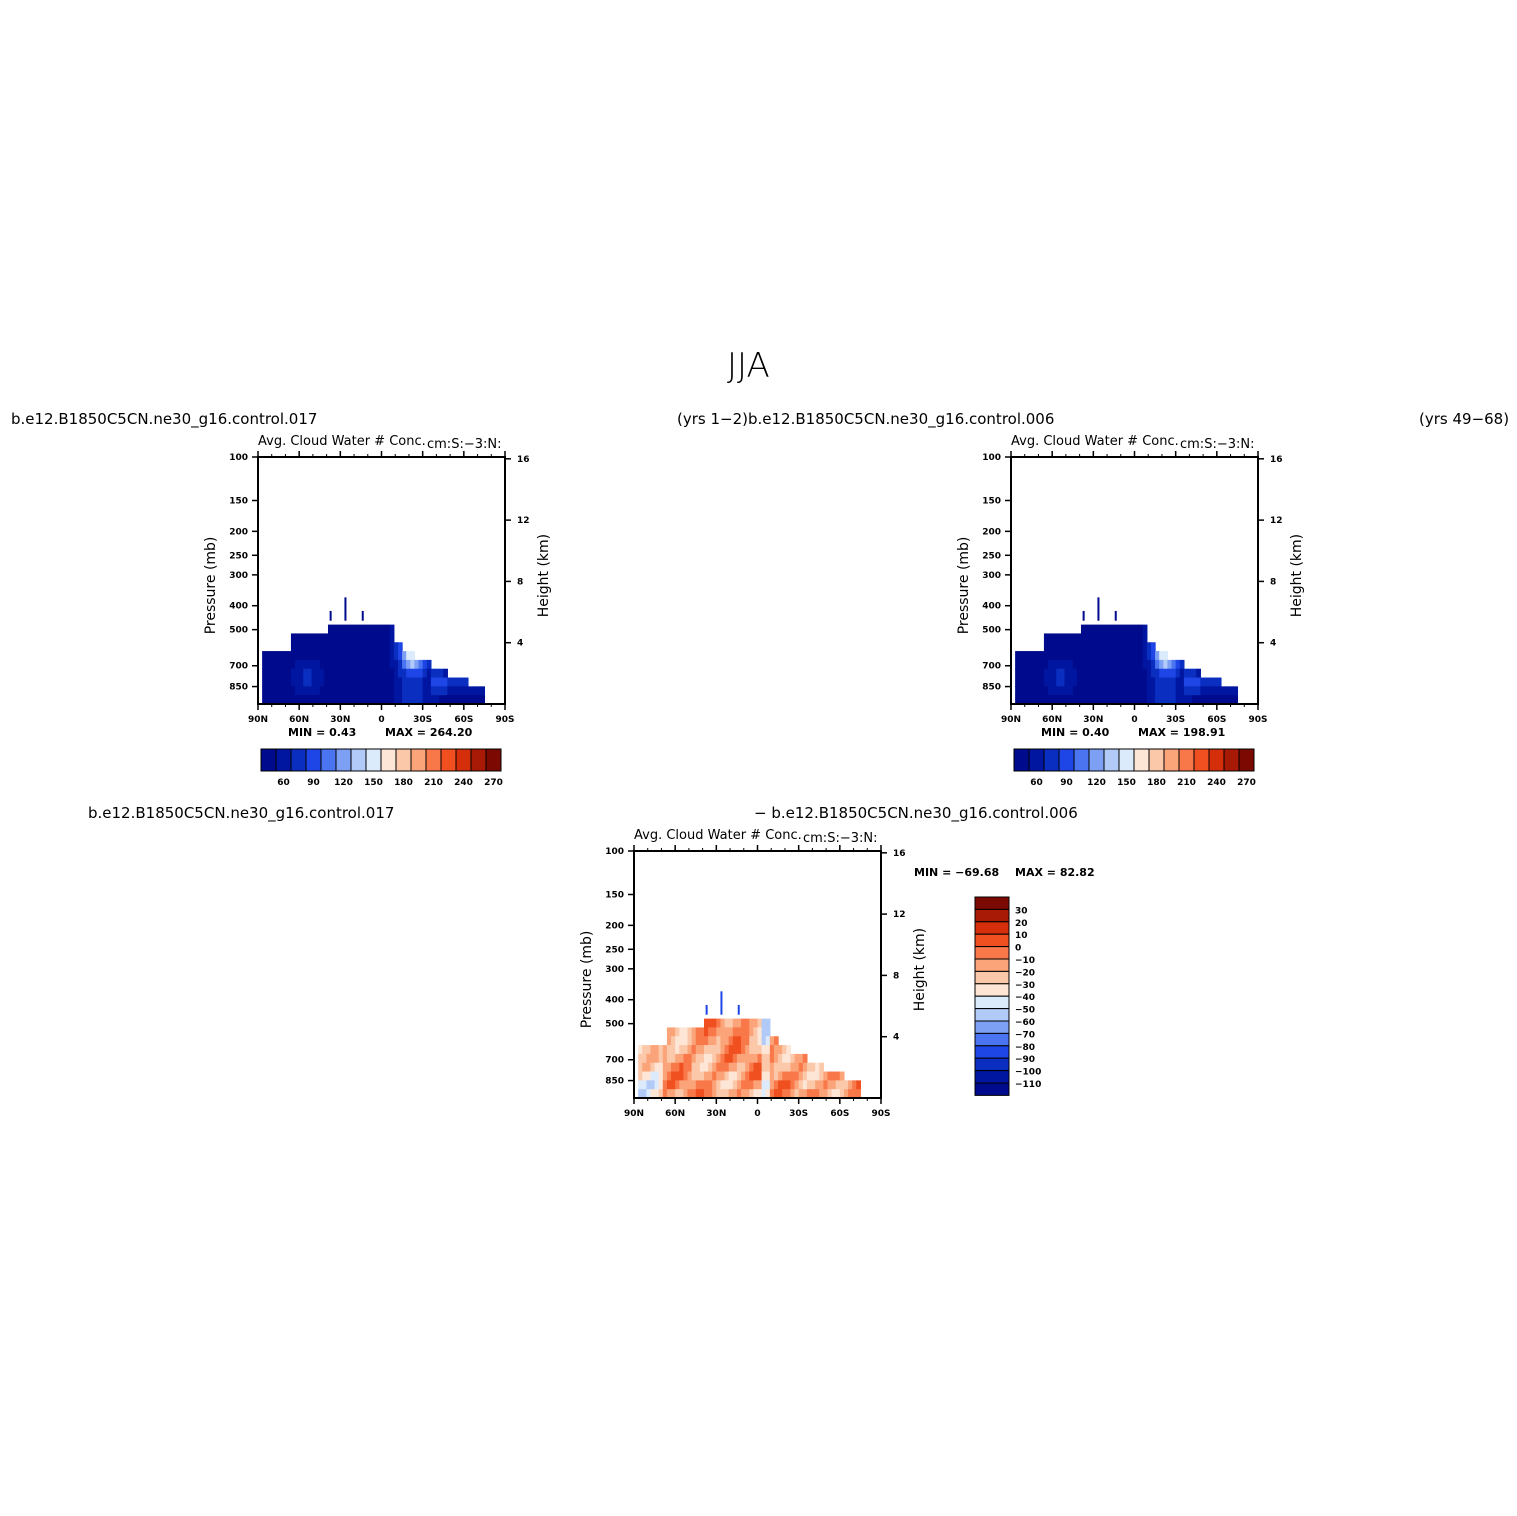  What do you see at coordinates (238, 532) in the screenshot?
I see `panel-1-y-tick-label: 200` at bounding box center [238, 532].